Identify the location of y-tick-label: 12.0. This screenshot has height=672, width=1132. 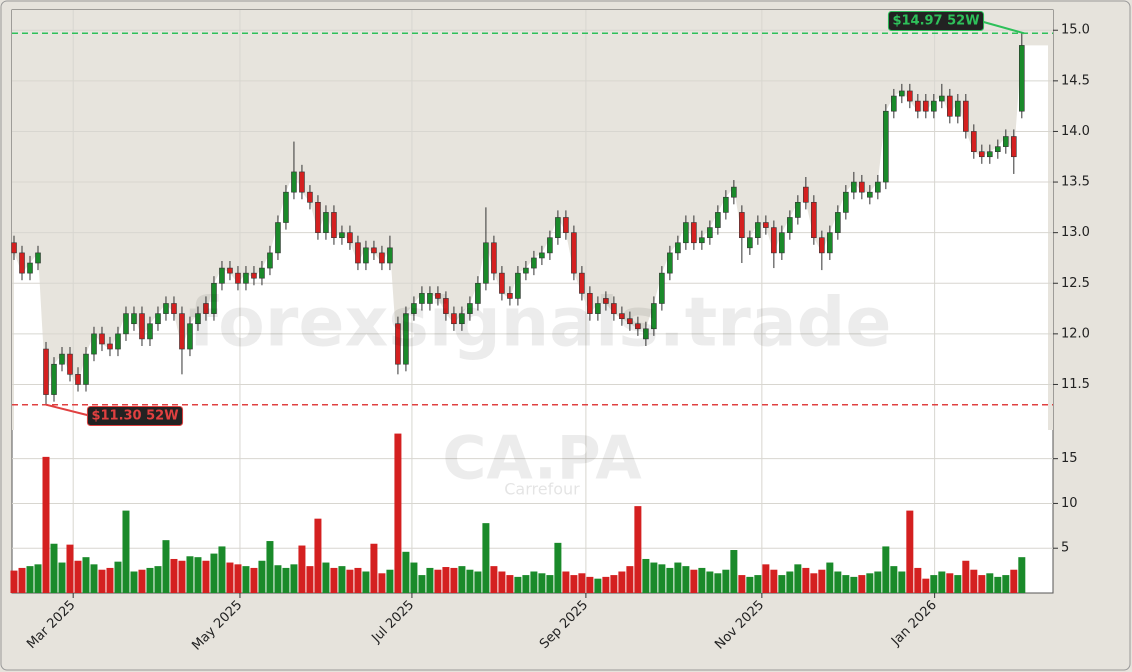
(1075, 333).